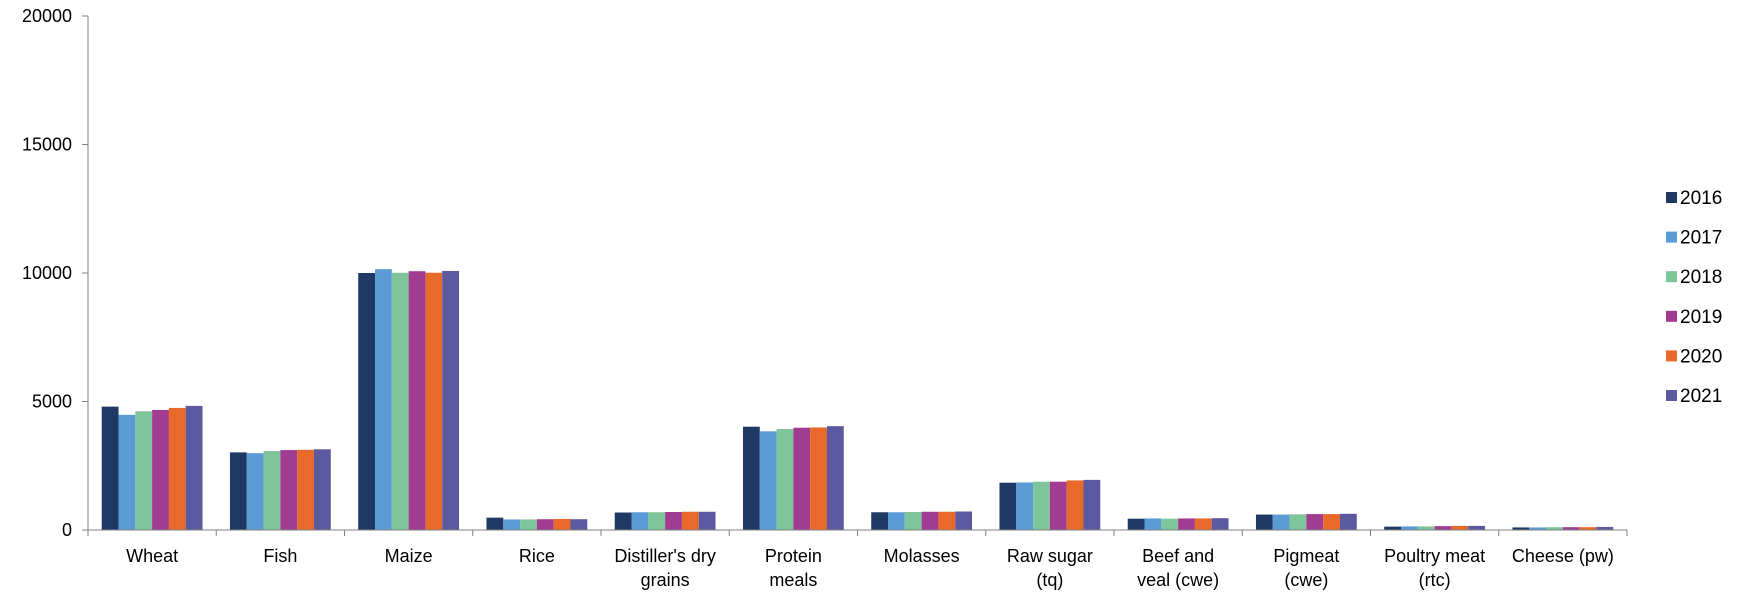 This screenshot has height=595, width=1740. Describe the element at coordinates (1050, 556) in the screenshot. I see `x-tick-label: Raw sugar` at that location.